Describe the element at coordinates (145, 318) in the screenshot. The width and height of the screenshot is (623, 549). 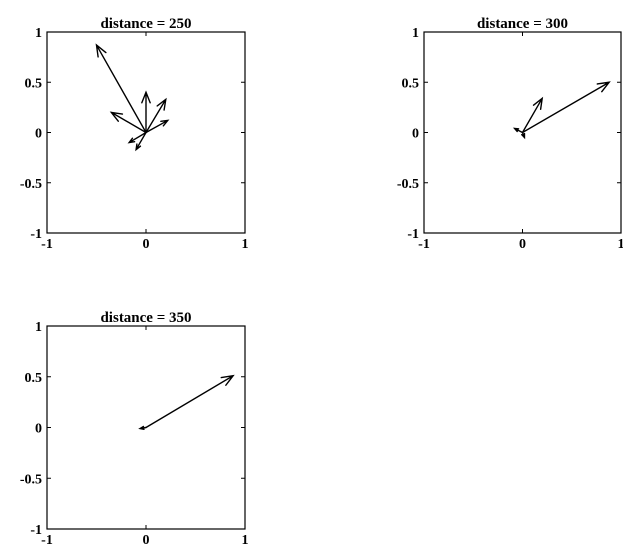
I see `chart-title: distance = 350` at that location.